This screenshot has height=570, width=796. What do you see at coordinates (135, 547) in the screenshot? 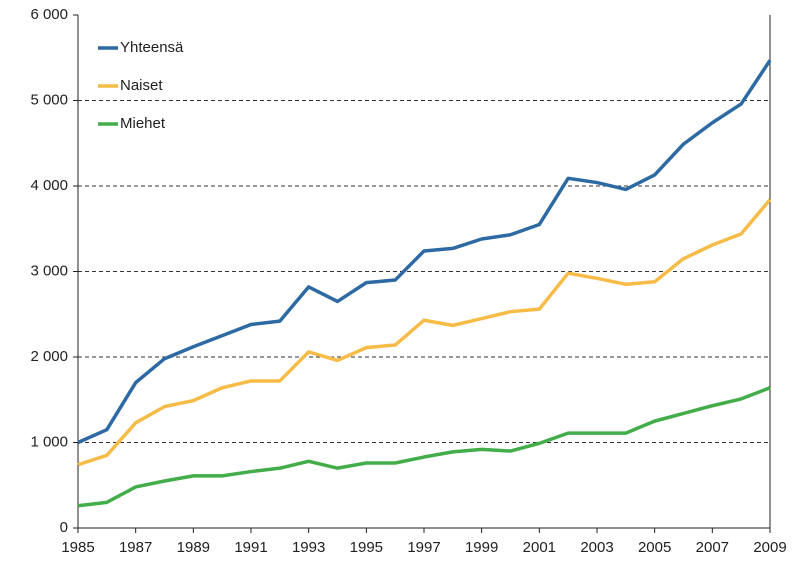
I see `x-tick-label: 1987` at bounding box center [135, 547].